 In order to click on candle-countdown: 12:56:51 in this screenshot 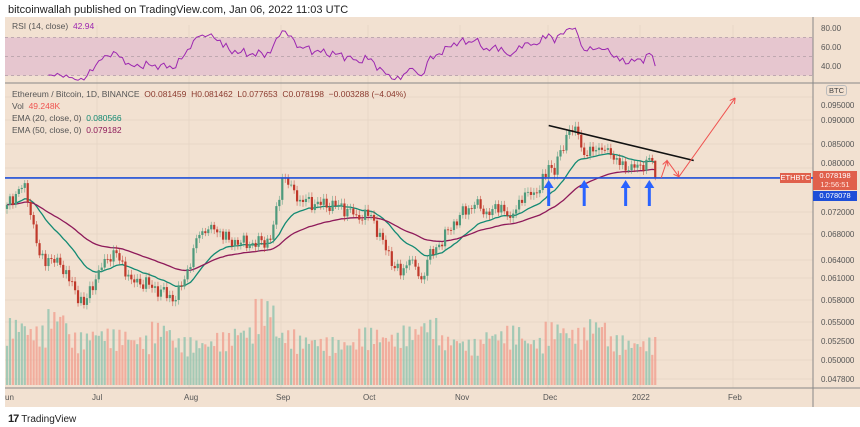, I will do `click(835, 184)`.